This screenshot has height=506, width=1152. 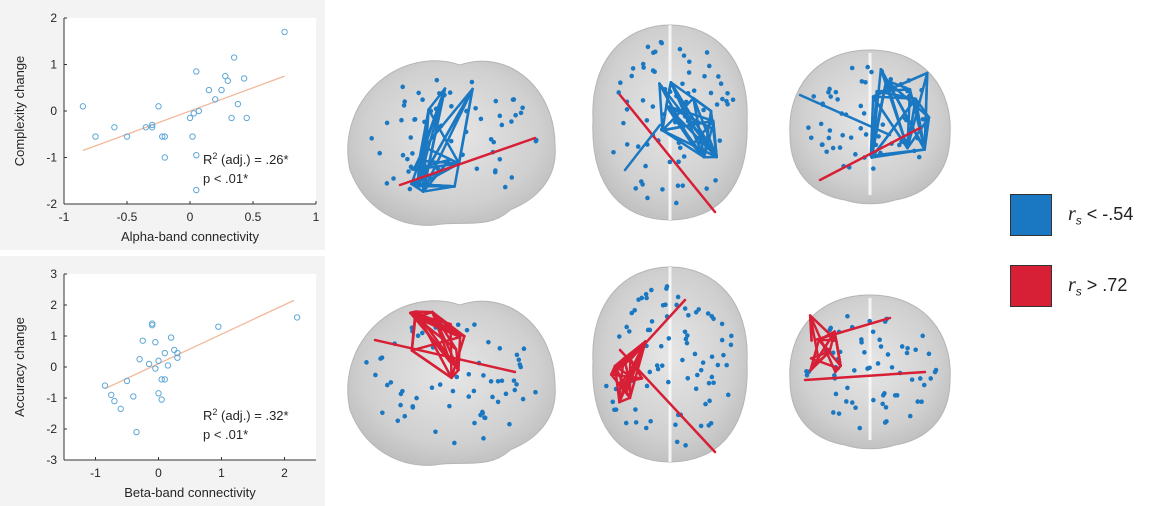 What do you see at coordinates (1071, 215) in the screenshot?
I see `legend-negative: rs < -.54` at bounding box center [1071, 215].